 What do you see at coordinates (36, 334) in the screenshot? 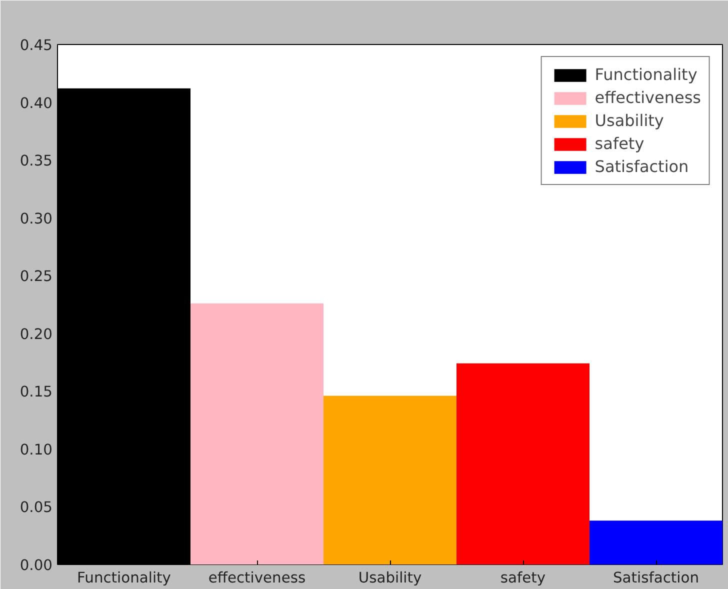
I see `y-tick-label: 0.20` at bounding box center [36, 334].